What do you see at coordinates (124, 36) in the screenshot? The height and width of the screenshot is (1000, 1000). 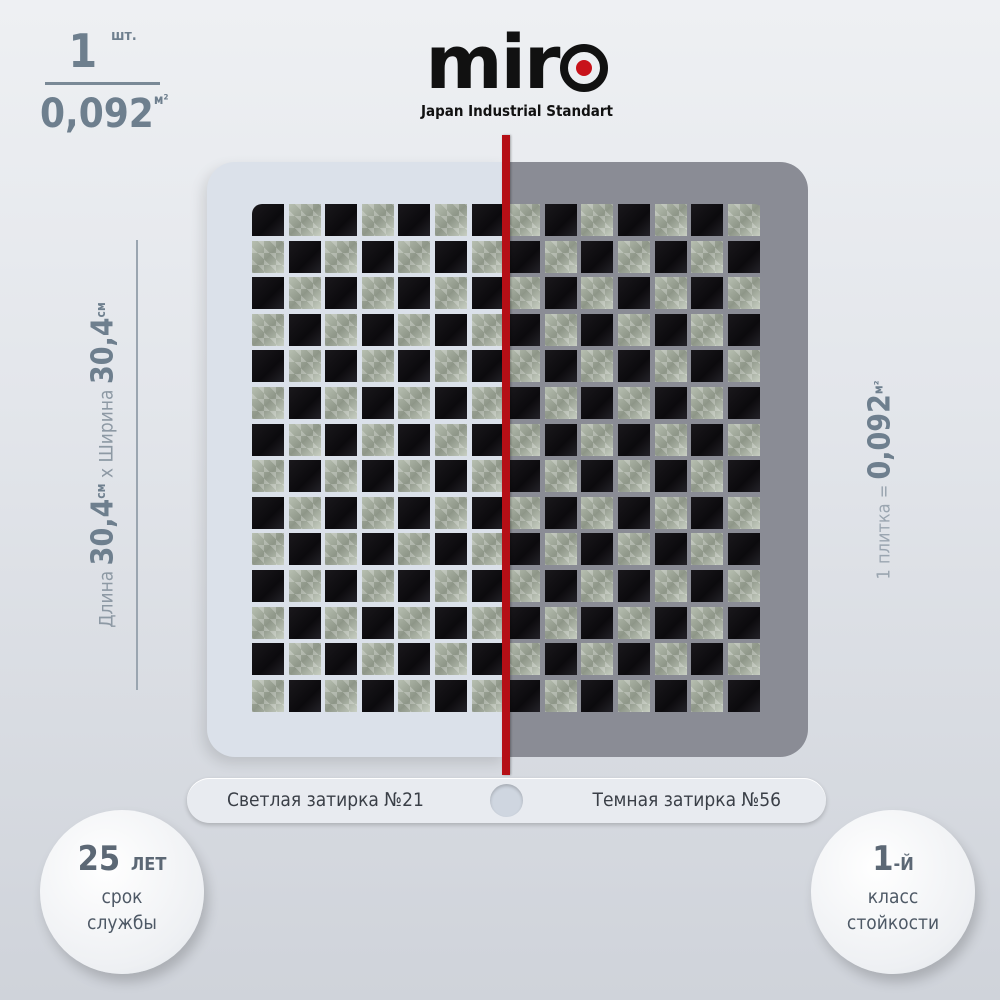 I see `piece-unit: шт.` at bounding box center [124, 36].